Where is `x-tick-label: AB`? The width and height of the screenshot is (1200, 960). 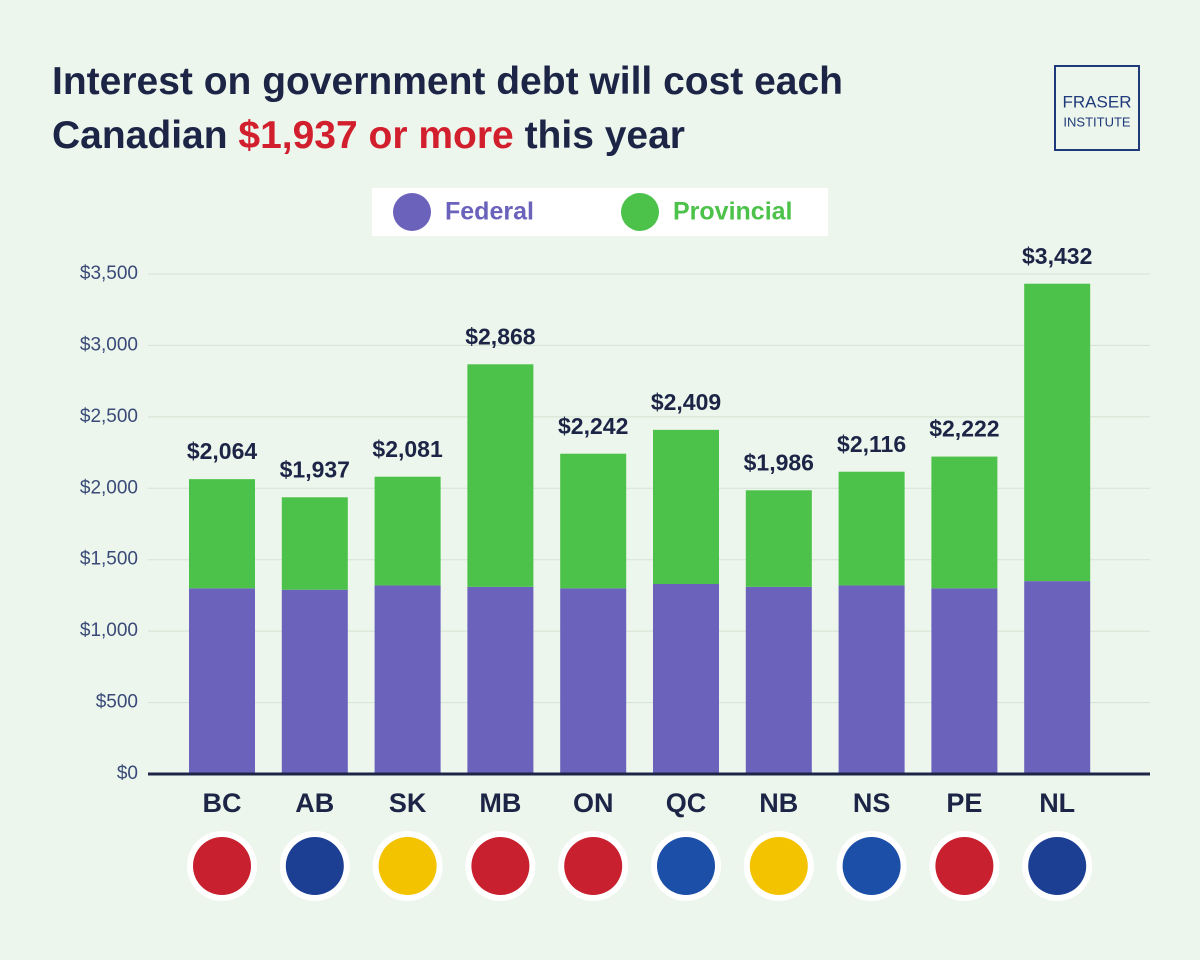
x-tick-label: AB is located at coordinates (314, 803).